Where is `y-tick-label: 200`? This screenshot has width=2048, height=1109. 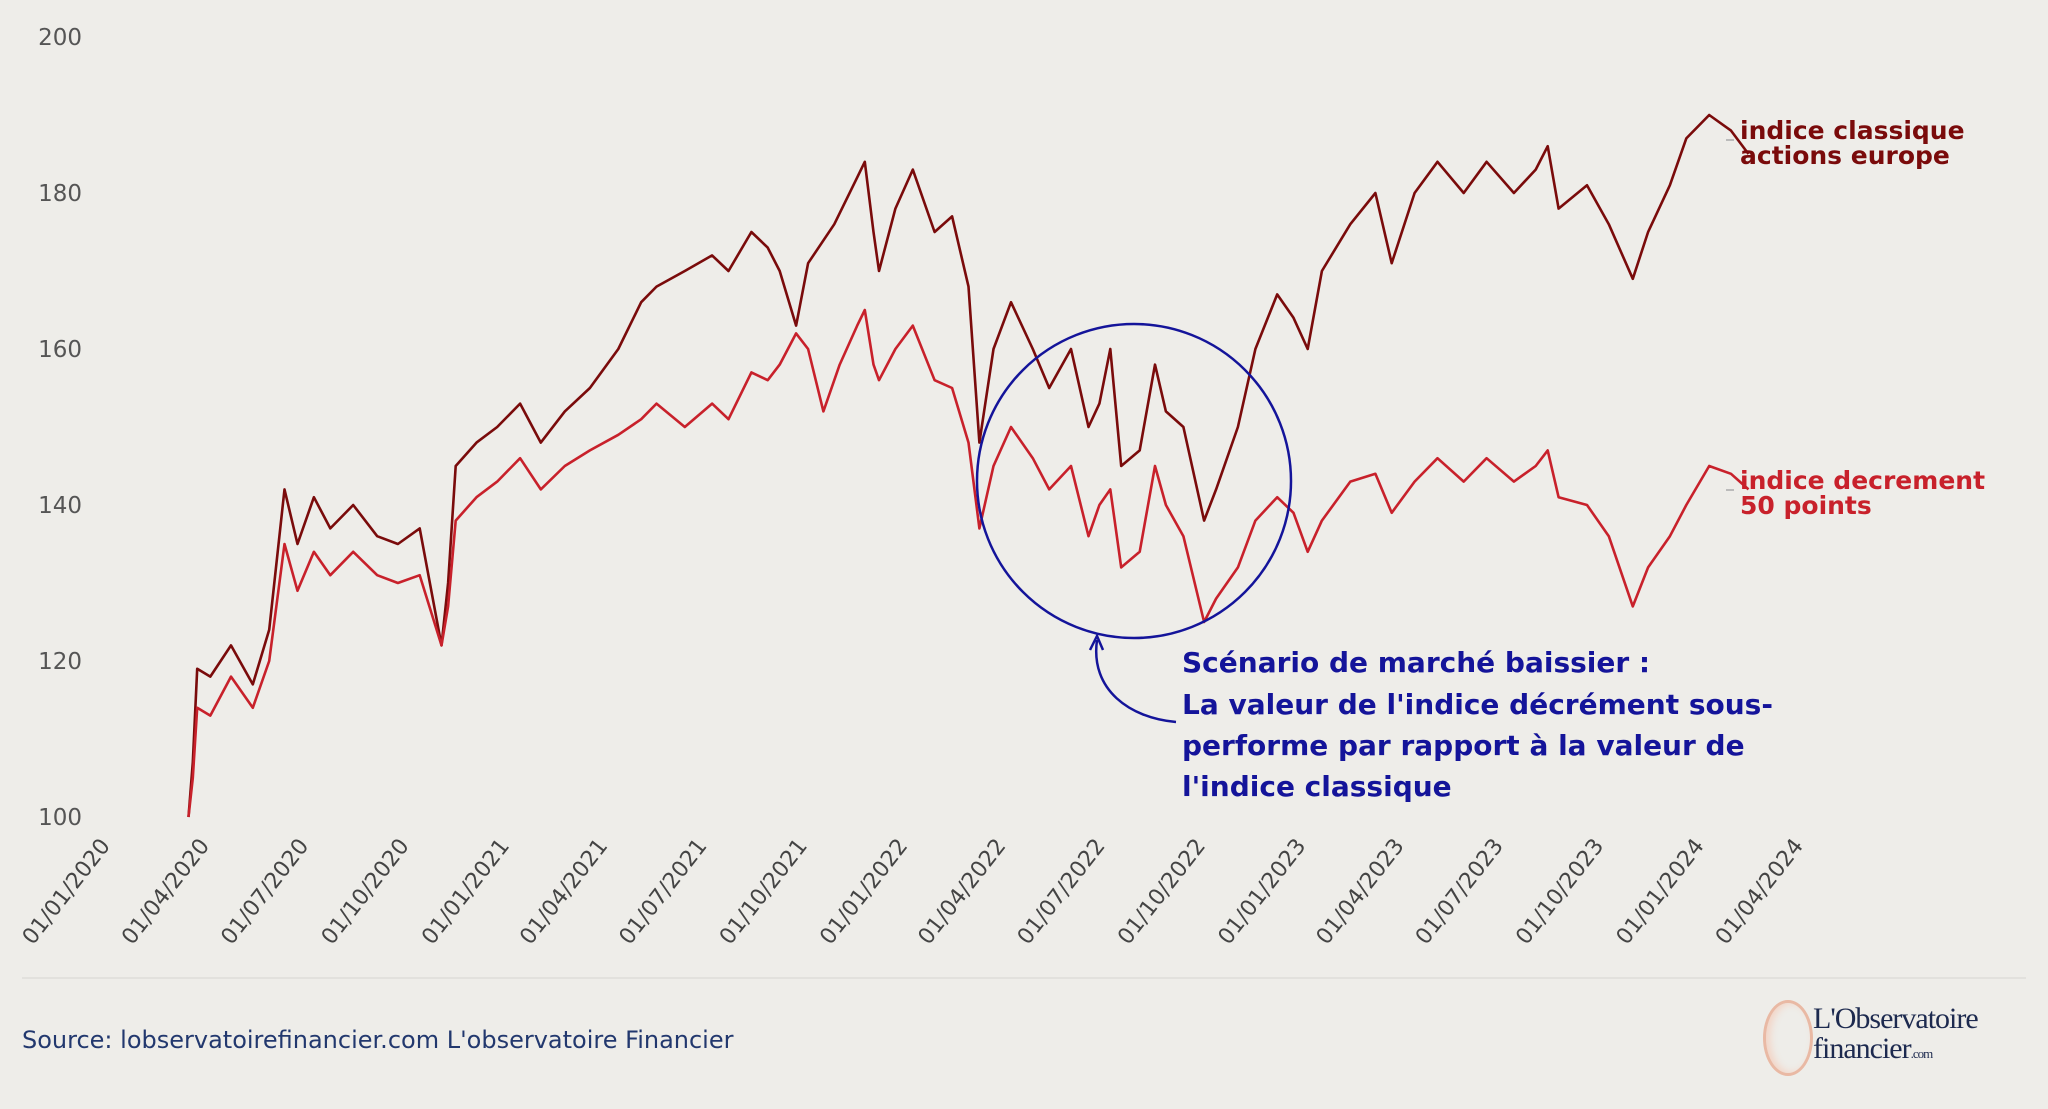 y-tick-label: 200 is located at coordinates (60, 38).